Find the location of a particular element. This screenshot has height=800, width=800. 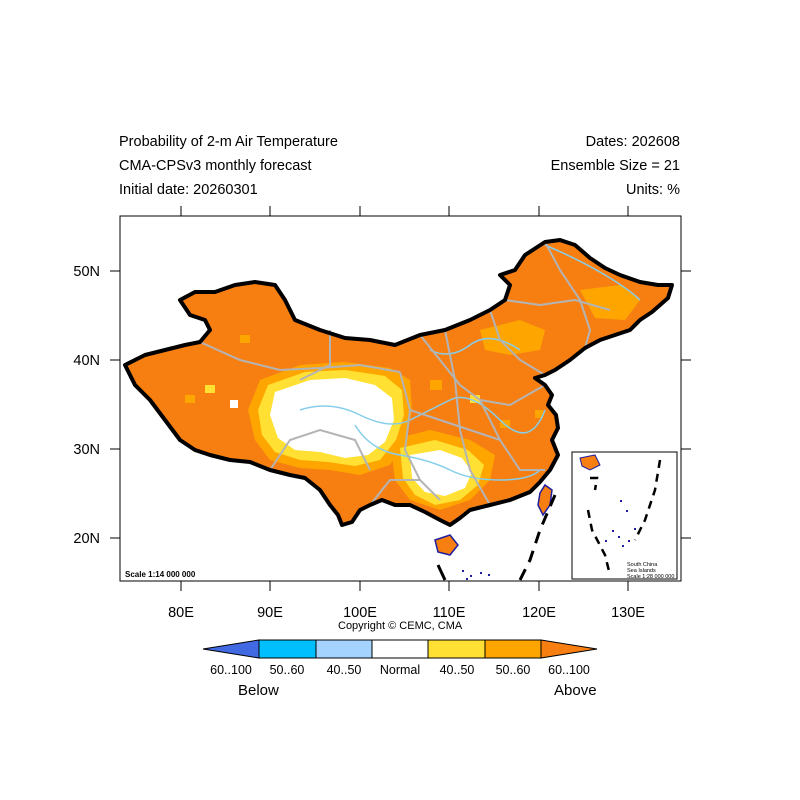

colorbar-normal is located at coordinates (400, 649).